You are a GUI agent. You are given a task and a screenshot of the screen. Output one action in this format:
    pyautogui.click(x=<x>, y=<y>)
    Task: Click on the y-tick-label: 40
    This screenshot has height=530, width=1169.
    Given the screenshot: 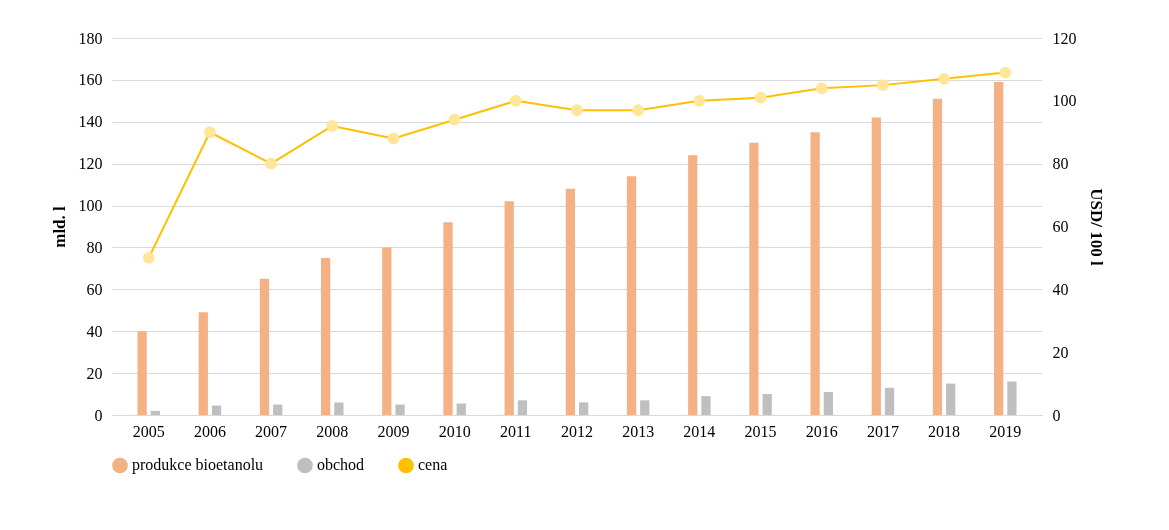 What is the action you would take?
    pyautogui.click(x=94, y=331)
    